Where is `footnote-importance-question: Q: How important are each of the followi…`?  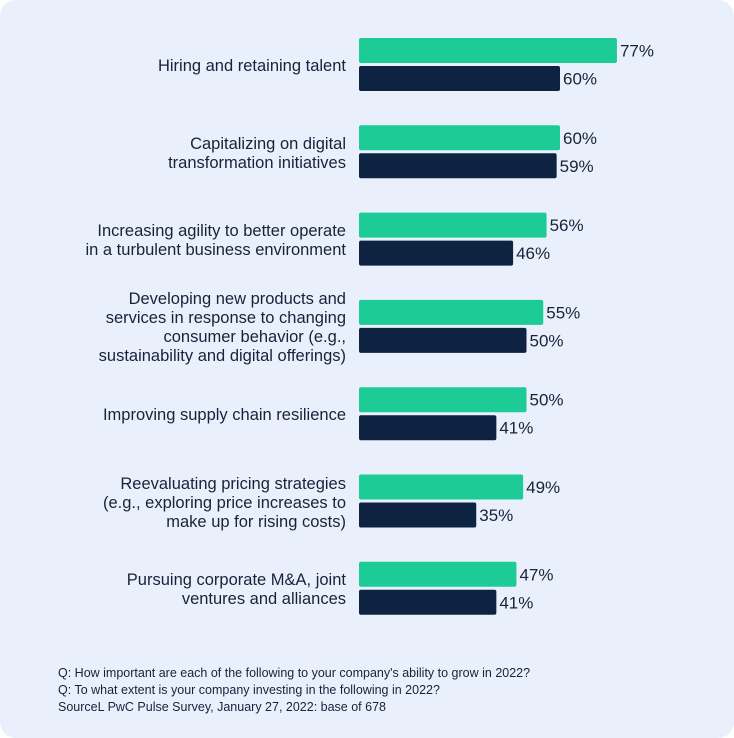 footnote-importance-question: Q: How important are each of the followi… is located at coordinates (294, 673).